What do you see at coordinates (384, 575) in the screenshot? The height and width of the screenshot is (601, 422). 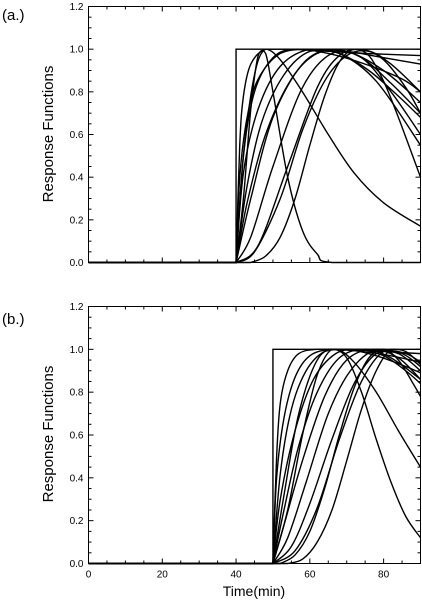 I see `x-tick-label-b: 80` at bounding box center [384, 575].